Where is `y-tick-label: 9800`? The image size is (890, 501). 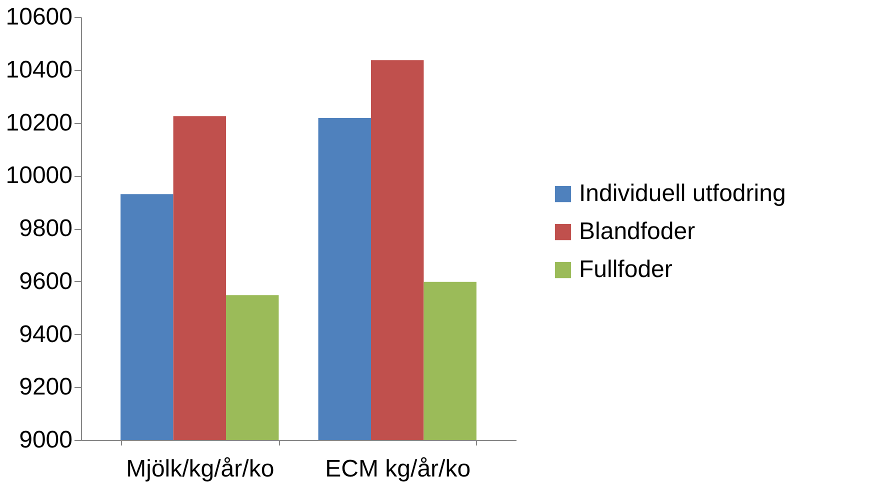
y-tick-label: 9800 is located at coordinates (45, 228).